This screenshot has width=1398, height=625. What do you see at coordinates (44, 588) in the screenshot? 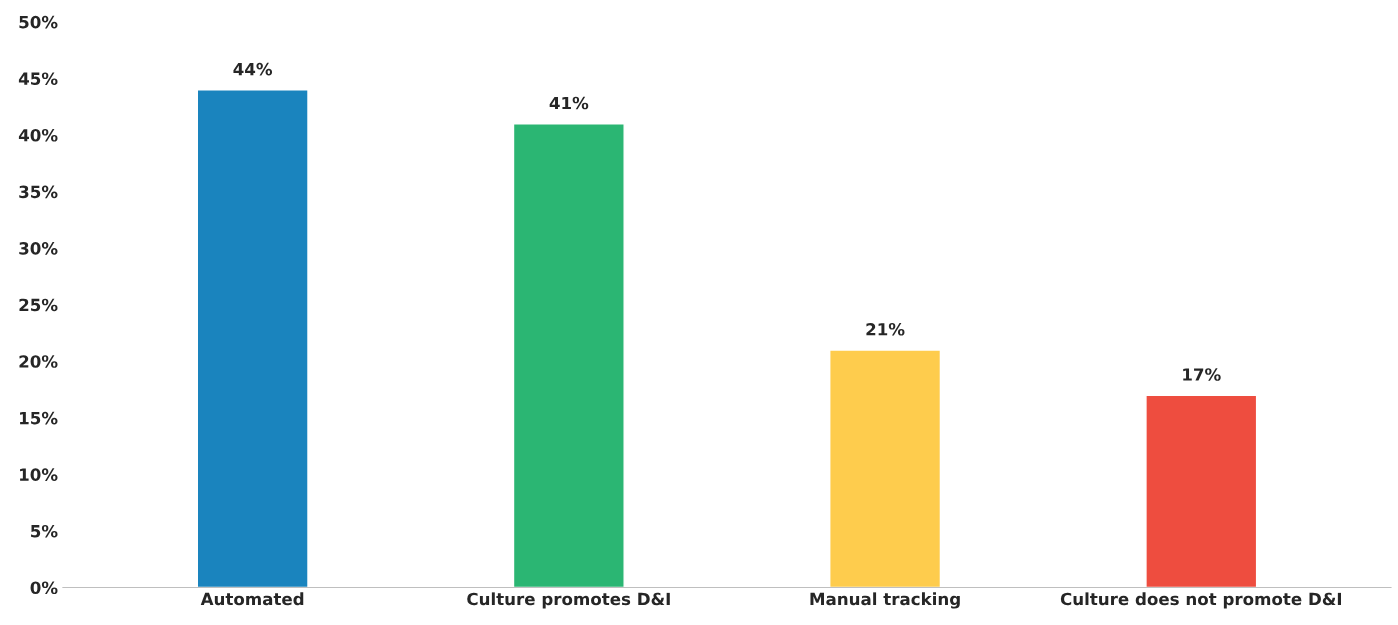
I see `y-tick-label: 0%` at bounding box center [44, 588].